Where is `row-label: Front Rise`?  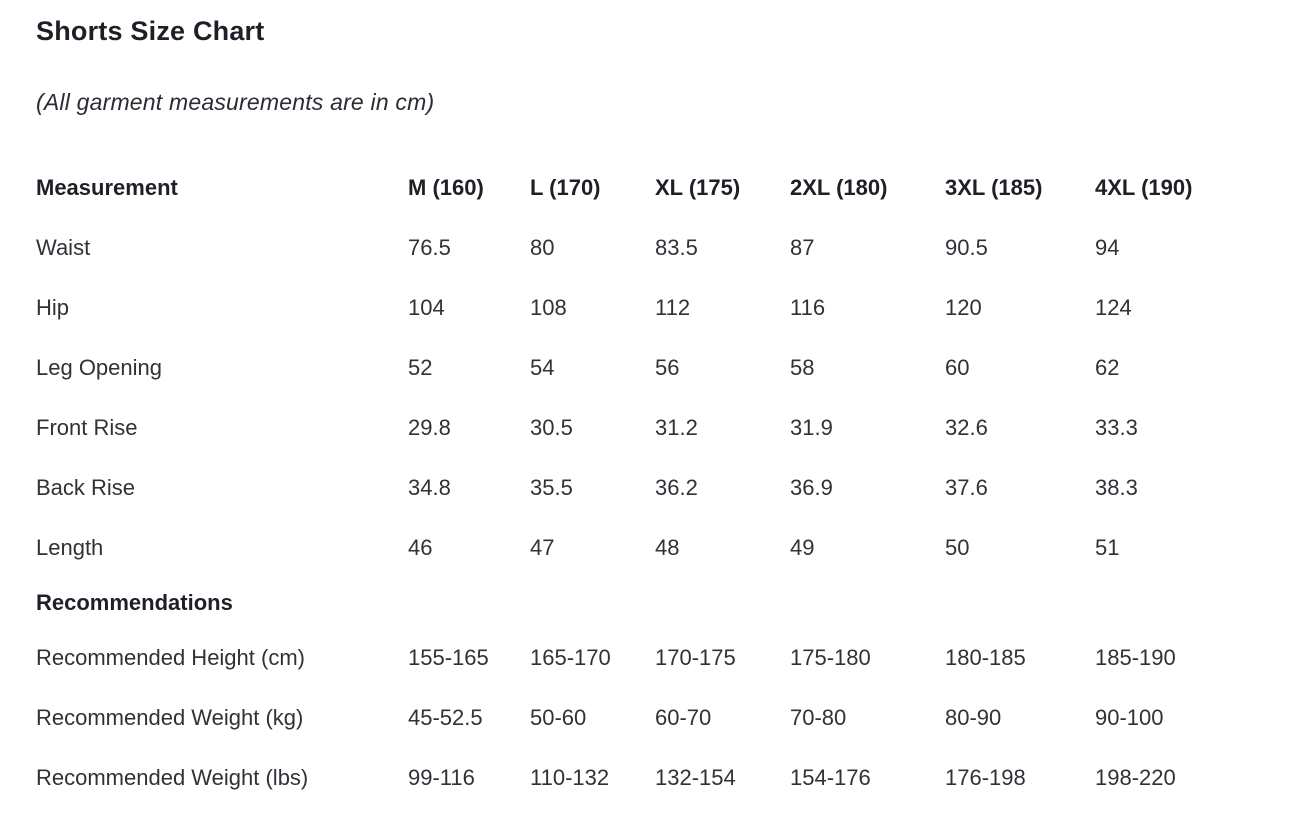 row-label: Front Rise is located at coordinates (87, 427).